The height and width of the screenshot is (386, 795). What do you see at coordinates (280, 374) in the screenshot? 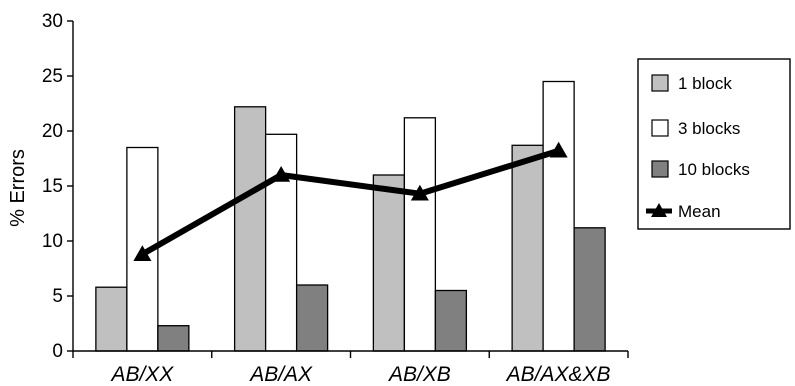
I see `x-tick-label-1: AB/AX` at bounding box center [280, 374].